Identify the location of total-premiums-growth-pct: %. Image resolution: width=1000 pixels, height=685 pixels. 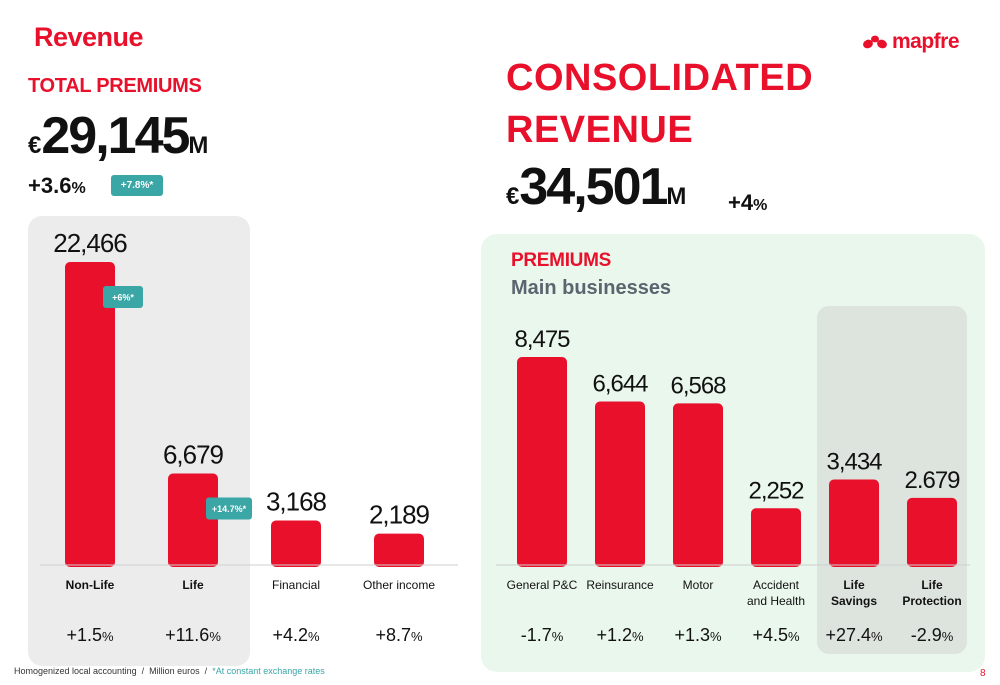
(78, 188).